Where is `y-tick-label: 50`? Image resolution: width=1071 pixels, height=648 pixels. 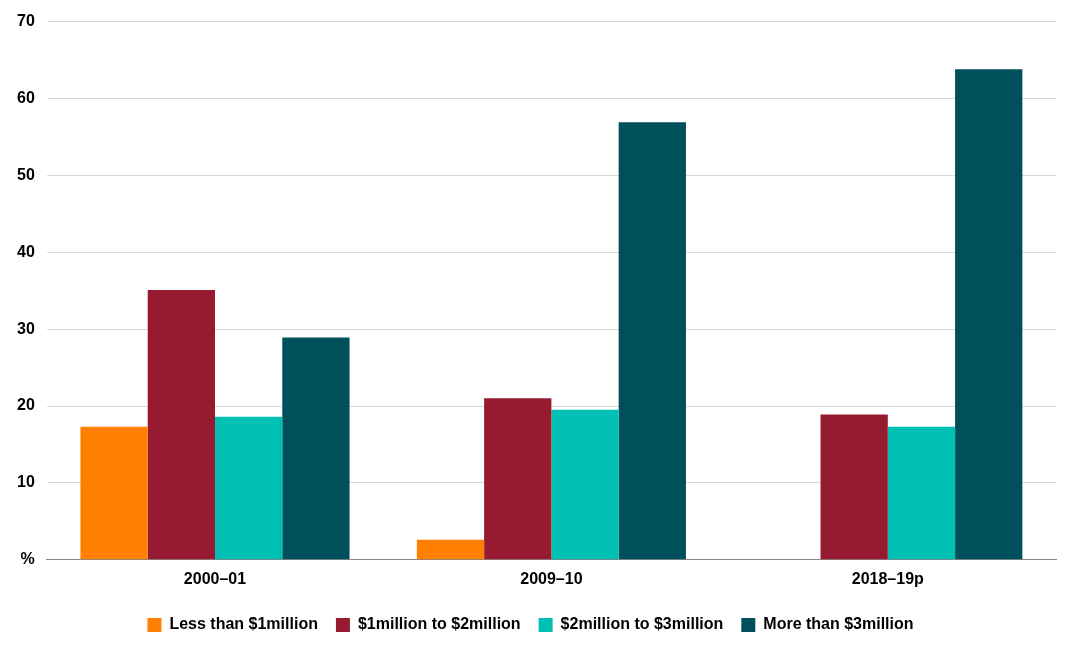
y-tick-label: 50 is located at coordinates (26, 174).